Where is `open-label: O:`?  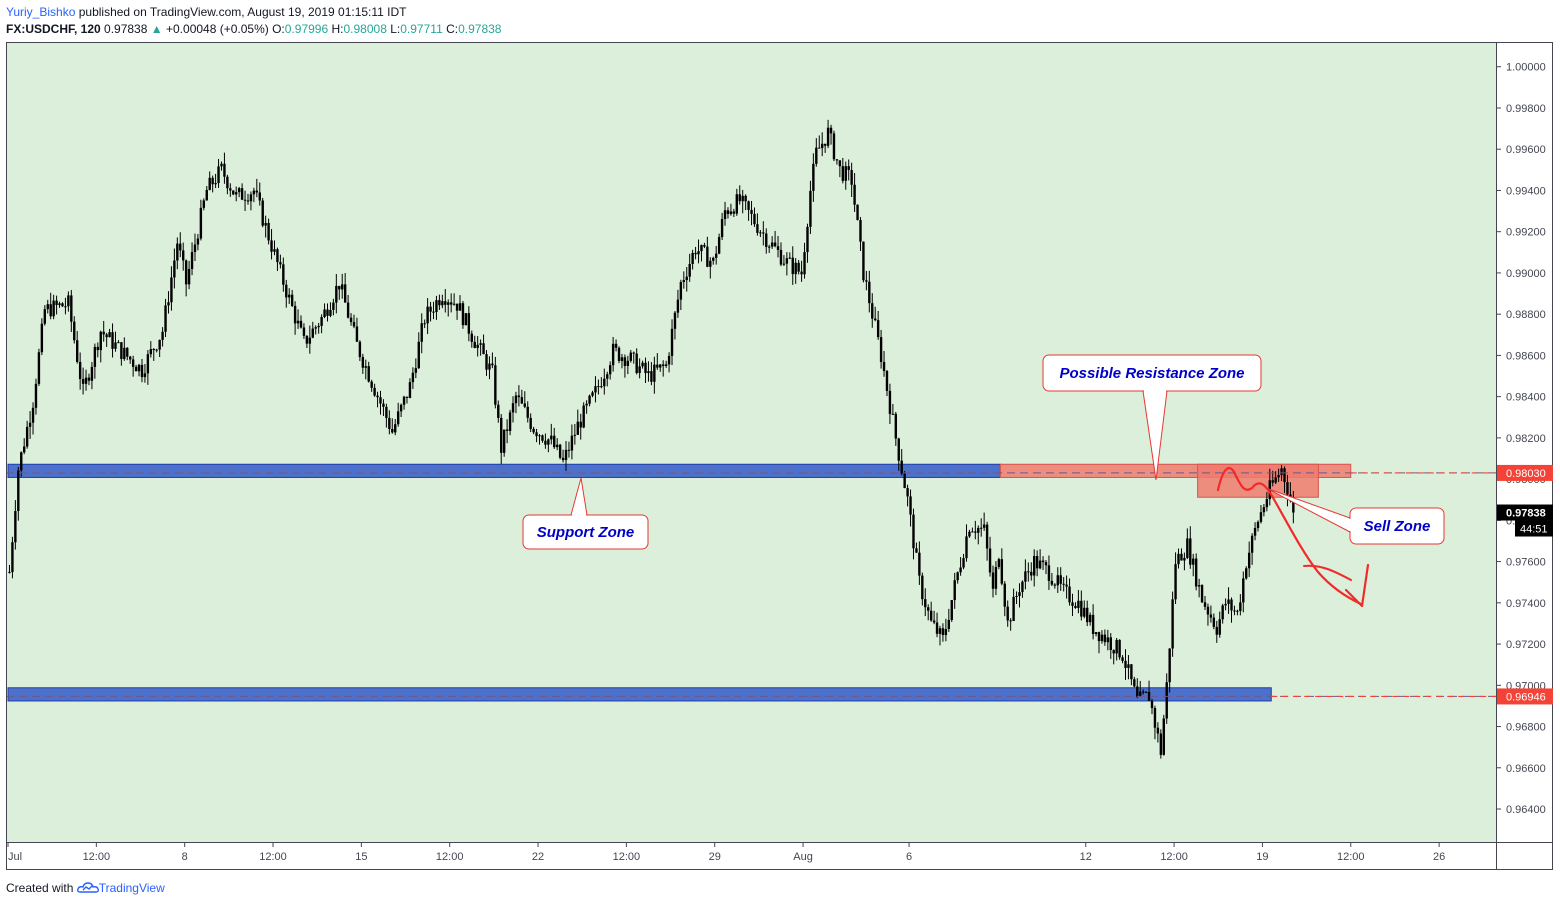 open-label: O: is located at coordinates (278, 29).